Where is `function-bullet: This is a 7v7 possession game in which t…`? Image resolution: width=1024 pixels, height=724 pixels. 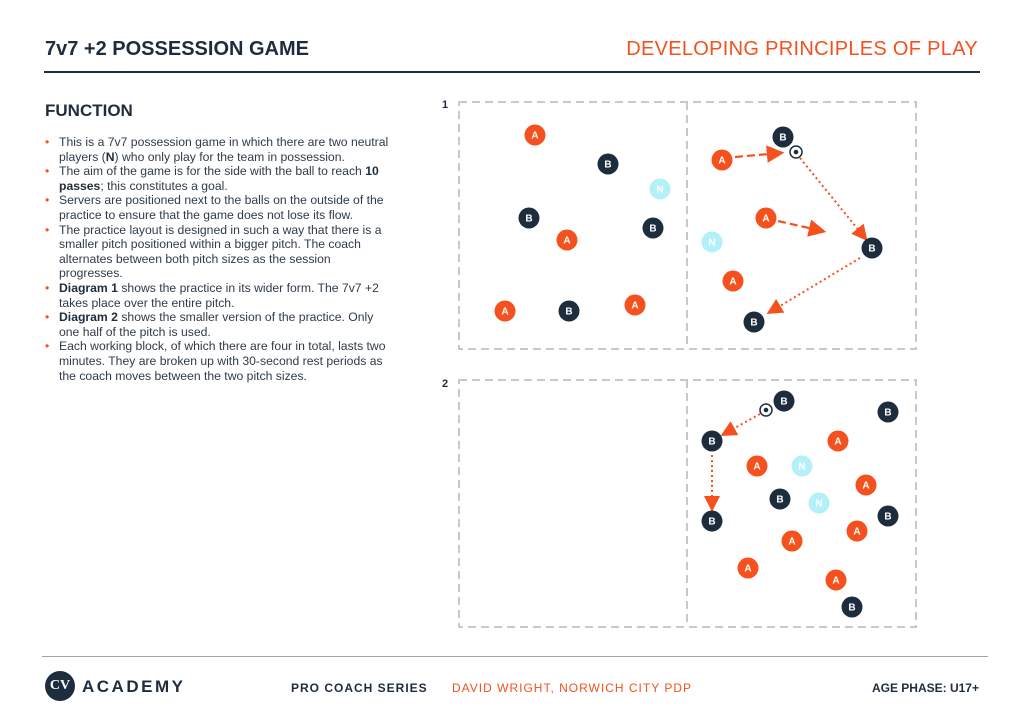
function-bullet: This is a 7v7 possession game in which t… is located at coordinates (220, 149).